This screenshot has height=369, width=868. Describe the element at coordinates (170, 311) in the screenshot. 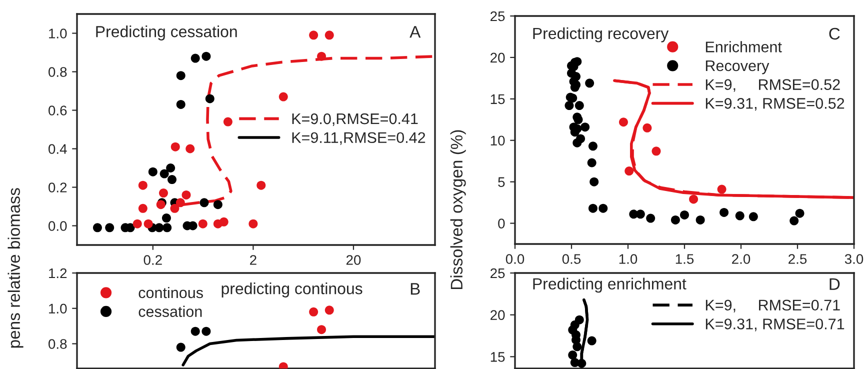

I see `legend-label: cessation` at that location.